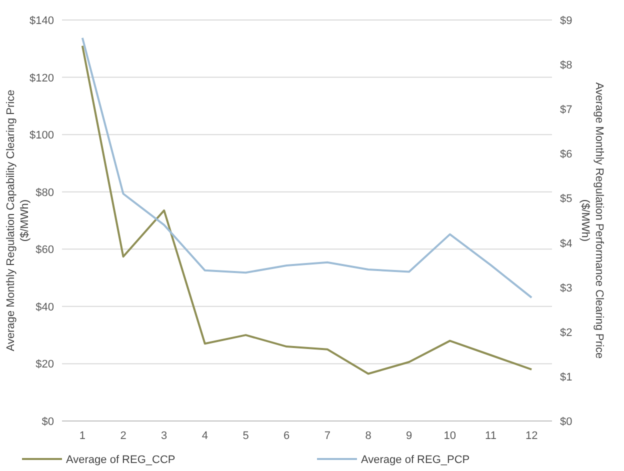 This screenshot has width=624, height=471. I want to click on y-axis-title: Average Monthly Regulation Capability Clearing Price ($/MWh), so click(18, 221).